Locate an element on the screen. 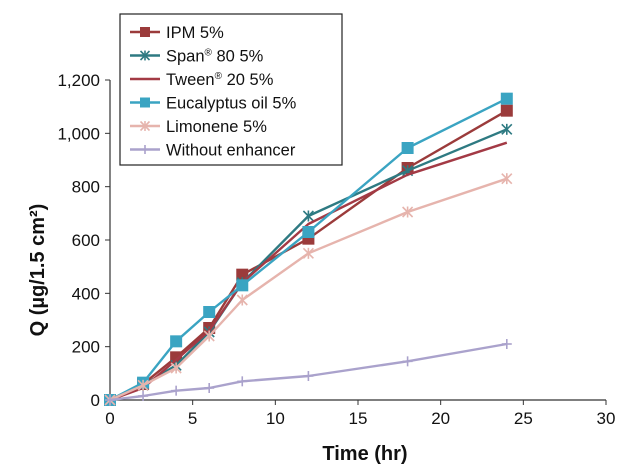  legend-label: Span® 80 5% is located at coordinates (215, 57).